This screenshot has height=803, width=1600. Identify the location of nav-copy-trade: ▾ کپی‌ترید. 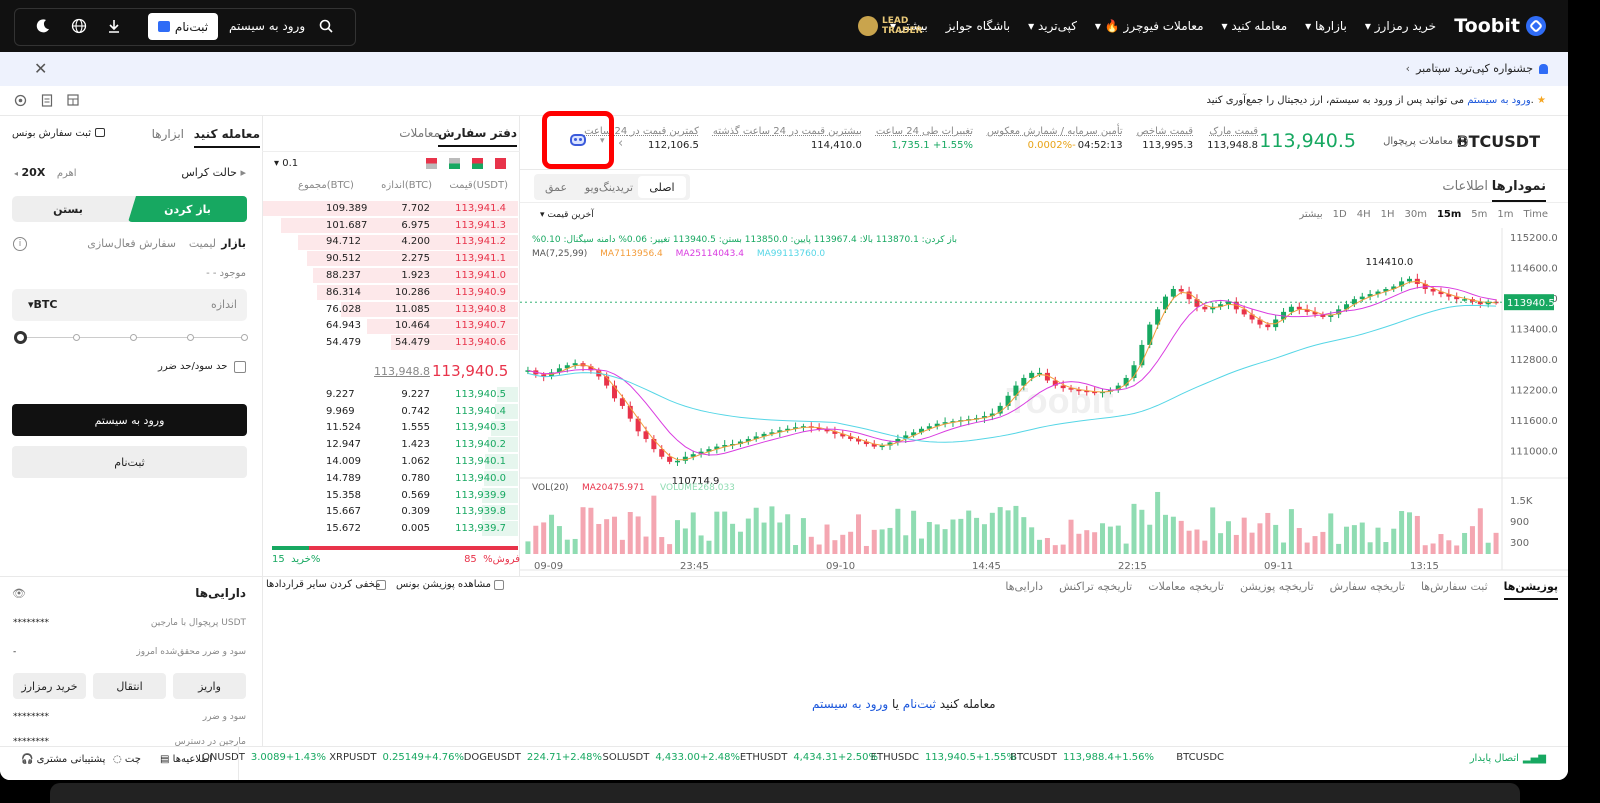
(1052, 26).